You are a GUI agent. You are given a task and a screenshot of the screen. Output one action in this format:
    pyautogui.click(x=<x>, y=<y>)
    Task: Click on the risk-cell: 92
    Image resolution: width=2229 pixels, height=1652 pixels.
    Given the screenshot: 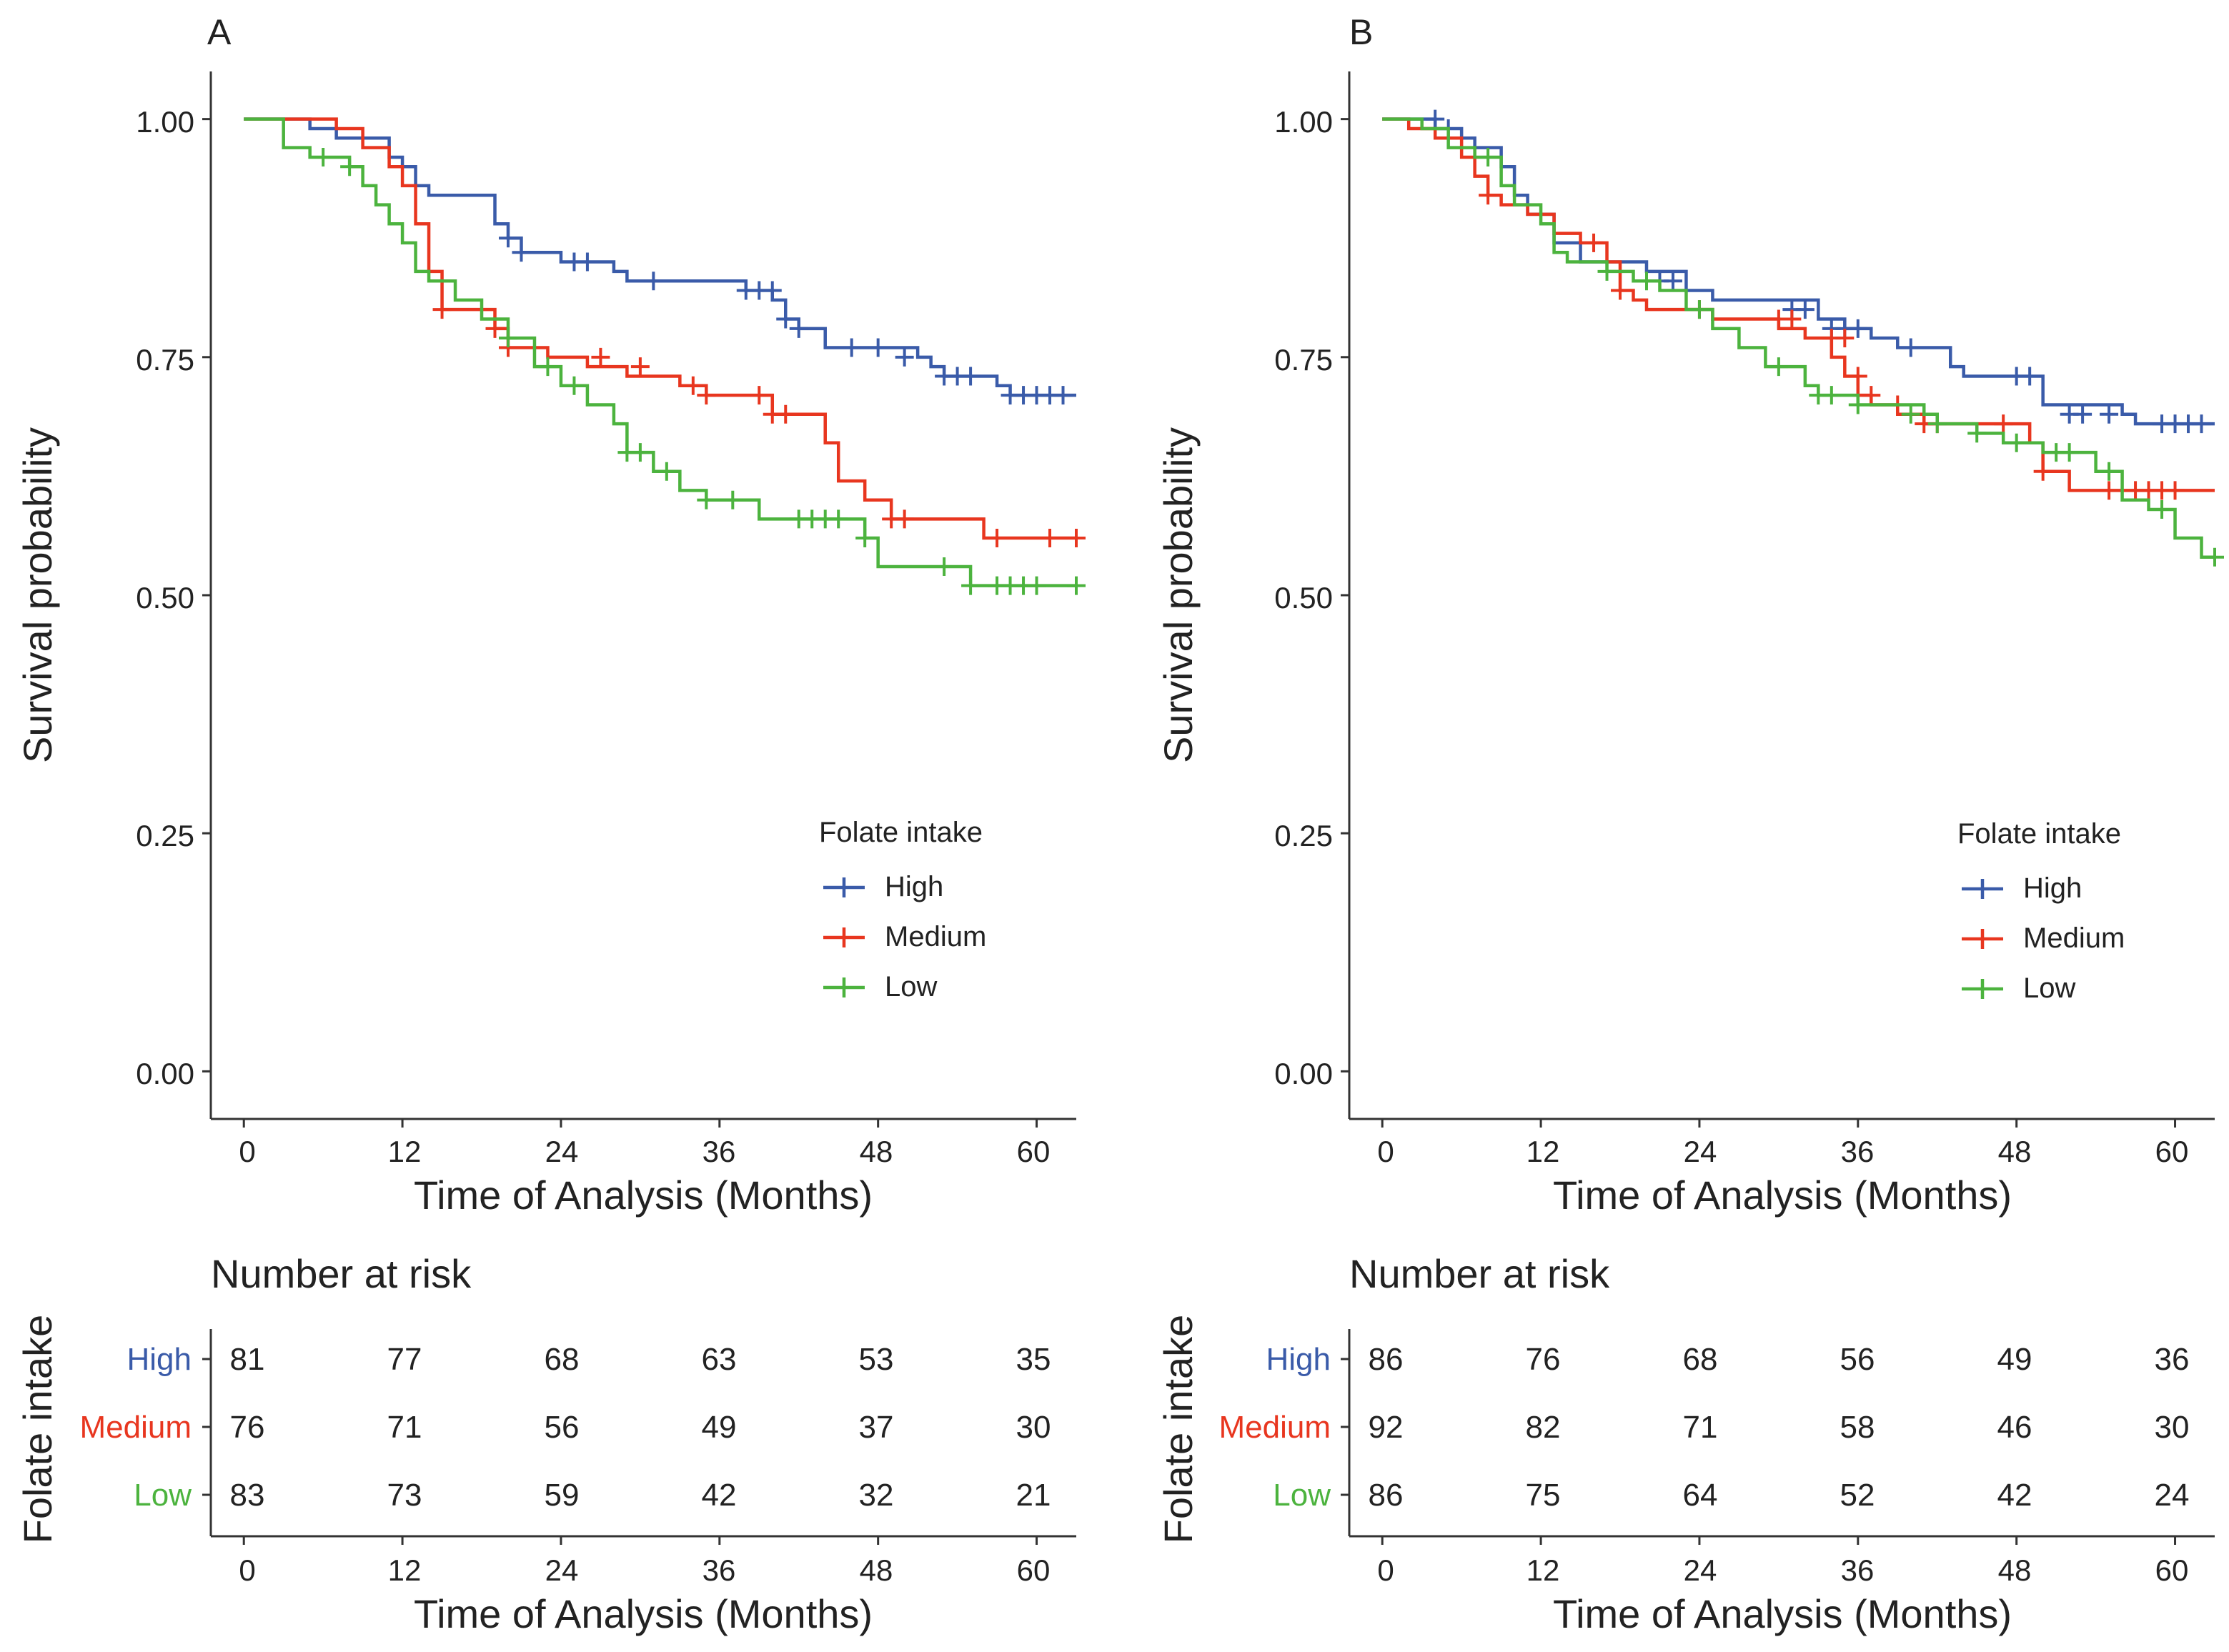 What is the action you would take?
    pyautogui.click(x=1387, y=1427)
    